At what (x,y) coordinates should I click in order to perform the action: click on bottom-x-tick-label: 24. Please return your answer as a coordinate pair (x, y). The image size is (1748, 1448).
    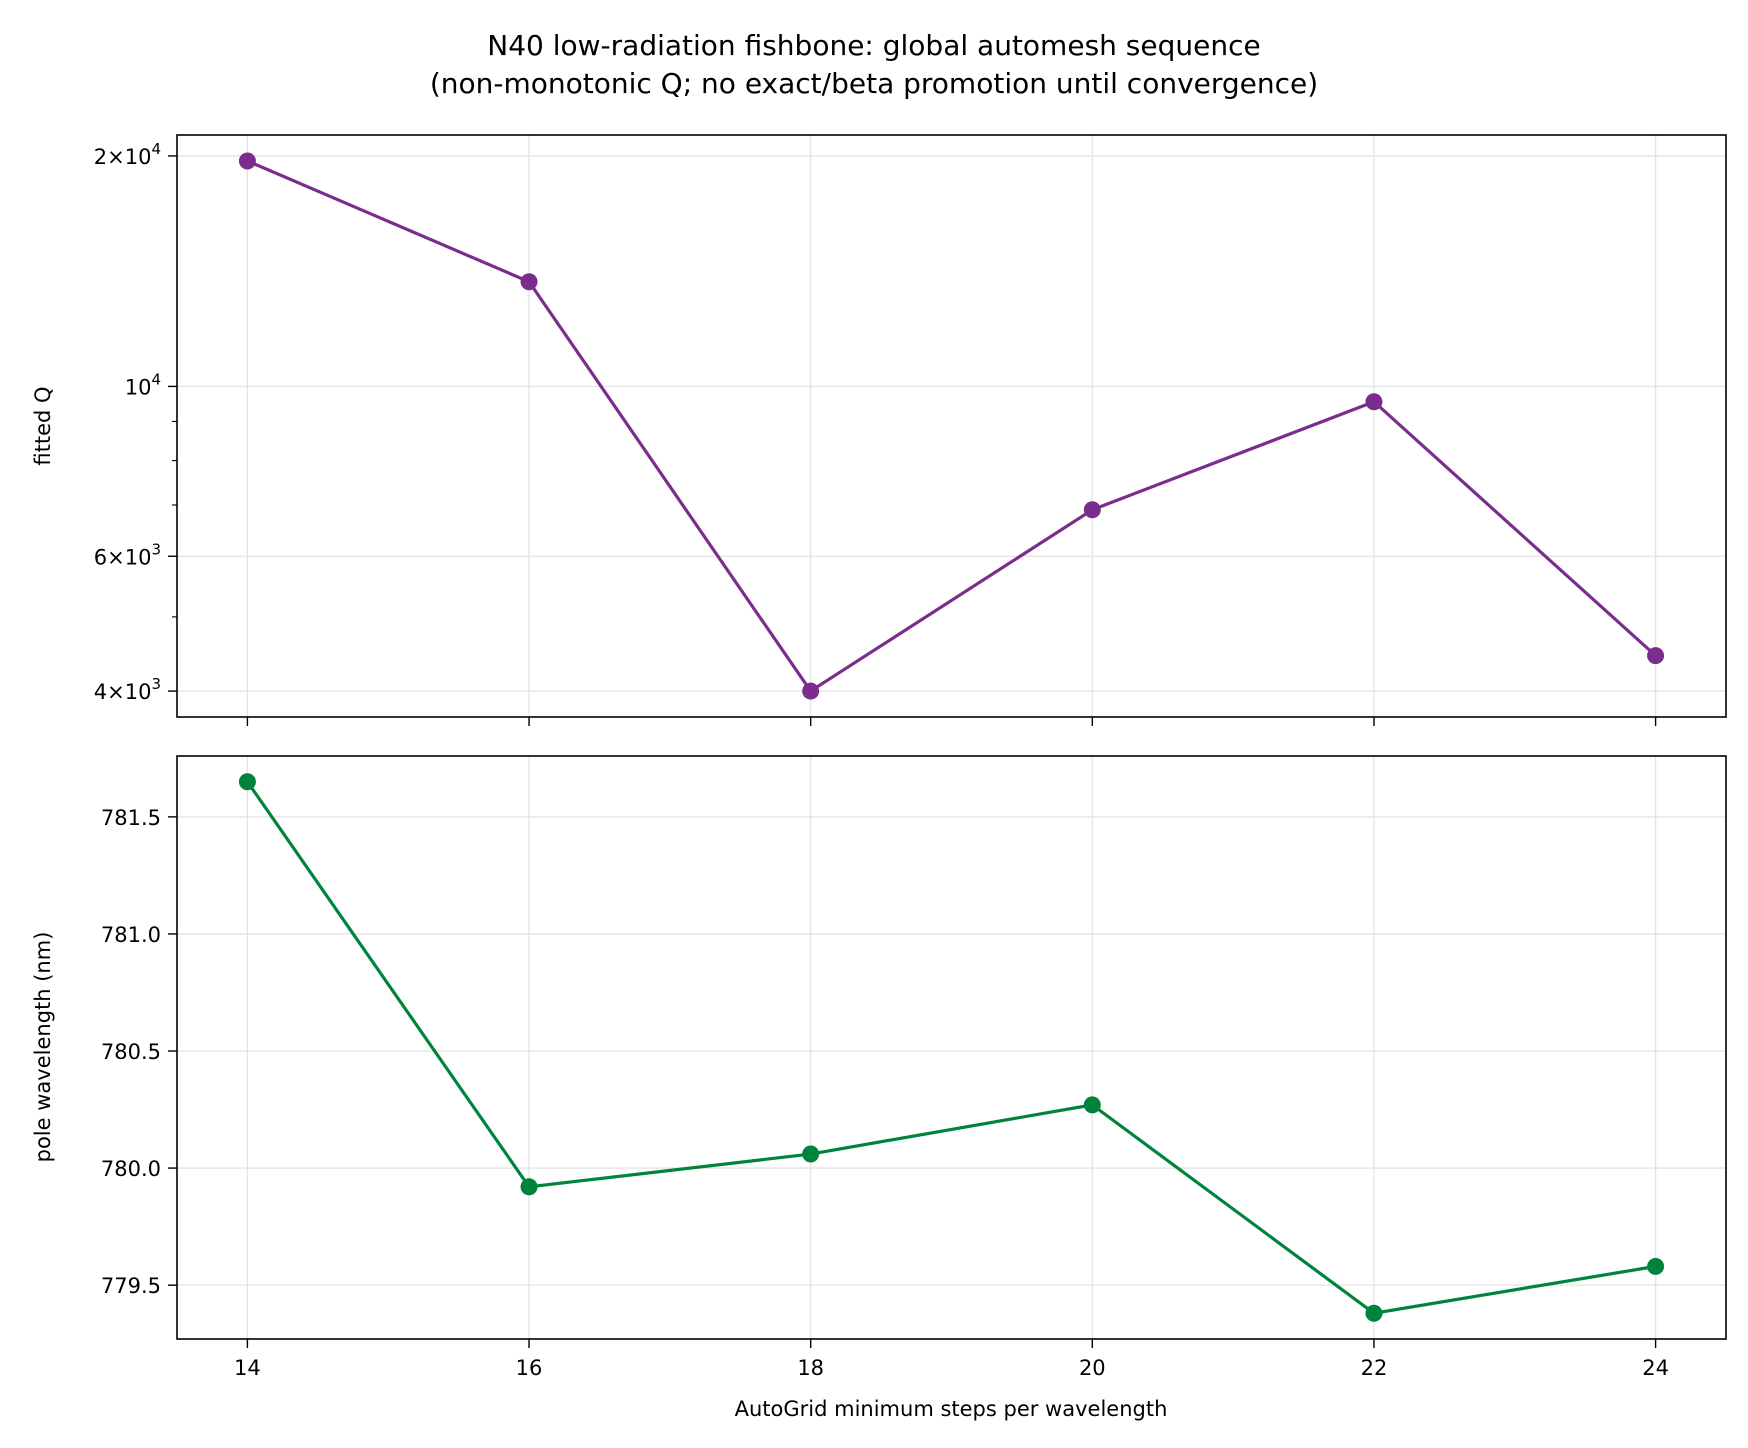
    Looking at the image, I should click on (1655, 1368).